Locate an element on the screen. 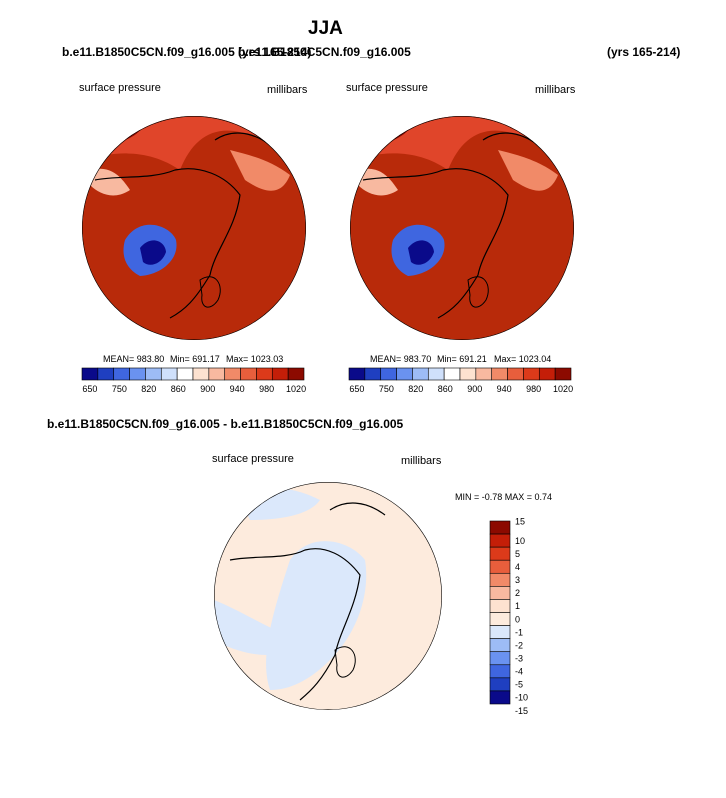 The width and height of the screenshot is (726, 798). colorbar-tick-label: 940 is located at coordinates (504, 389).